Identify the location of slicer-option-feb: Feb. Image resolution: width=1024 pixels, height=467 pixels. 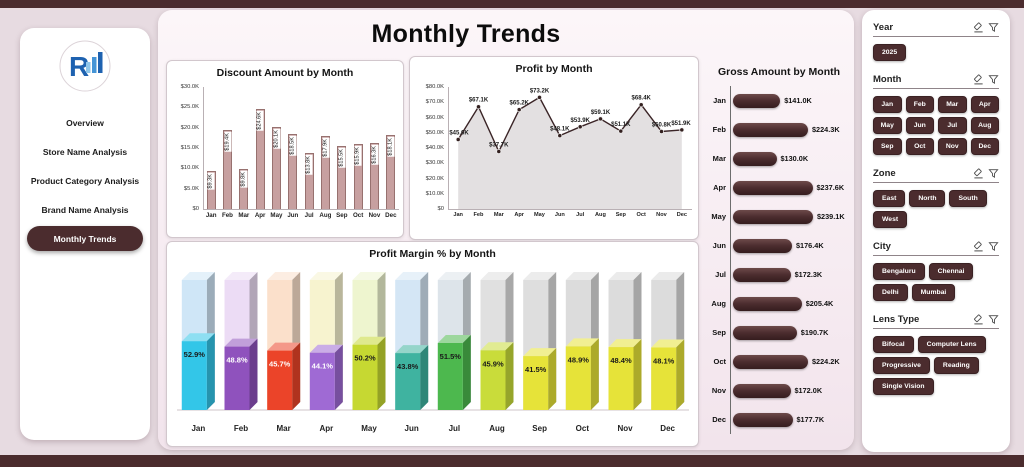
(919, 104).